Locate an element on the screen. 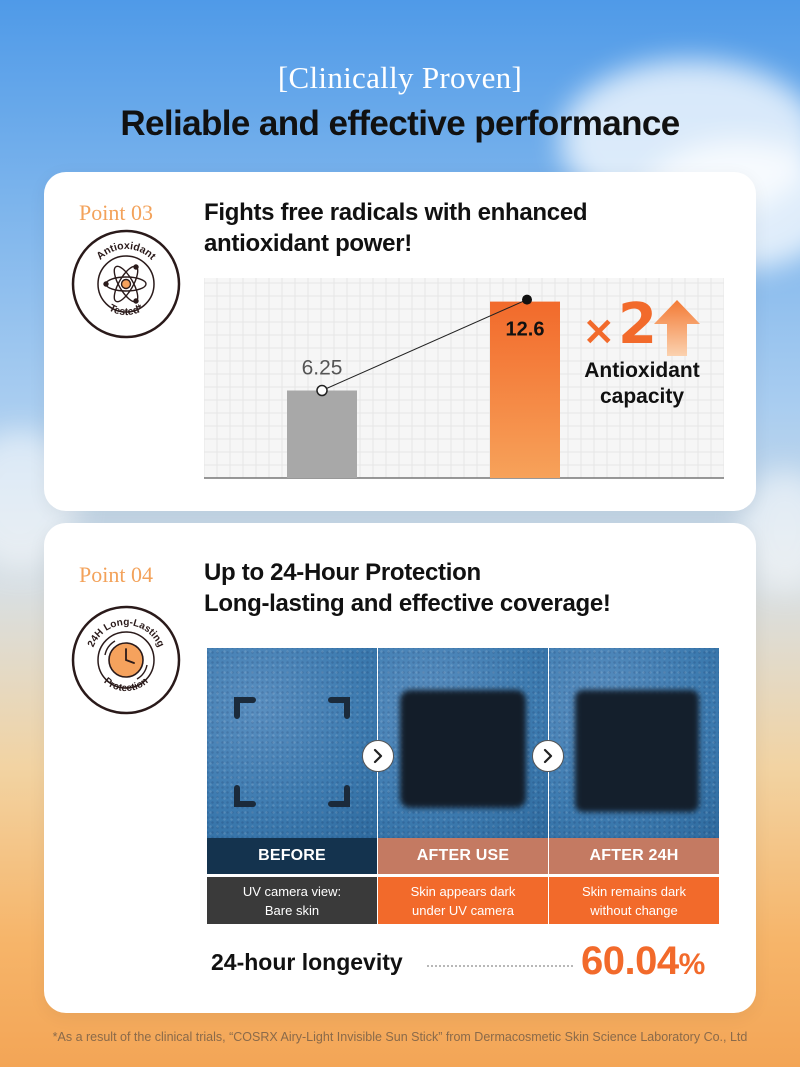  longevity-number: 60.04 is located at coordinates (630, 961).